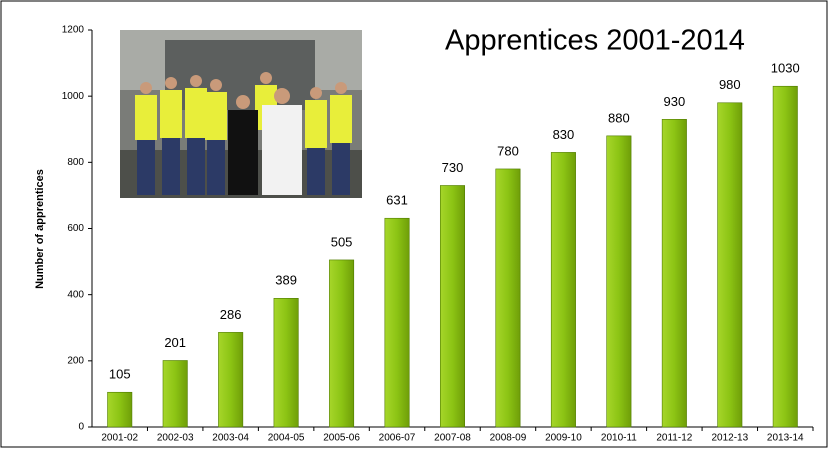 The width and height of the screenshot is (828, 469). What do you see at coordinates (453, 167) in the screenshot?
I see `value-label: 730` at bounding box center [453, 167].